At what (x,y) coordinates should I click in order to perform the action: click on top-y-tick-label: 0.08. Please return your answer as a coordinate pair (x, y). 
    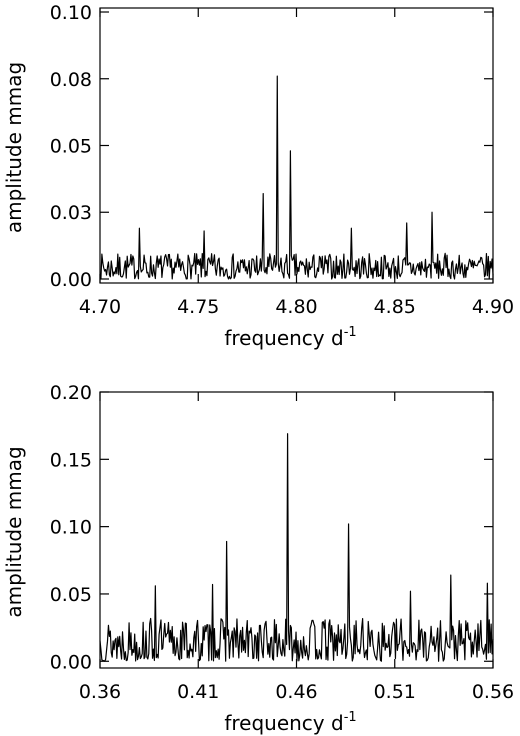
    Looking at the image, I should click on (71, 80).